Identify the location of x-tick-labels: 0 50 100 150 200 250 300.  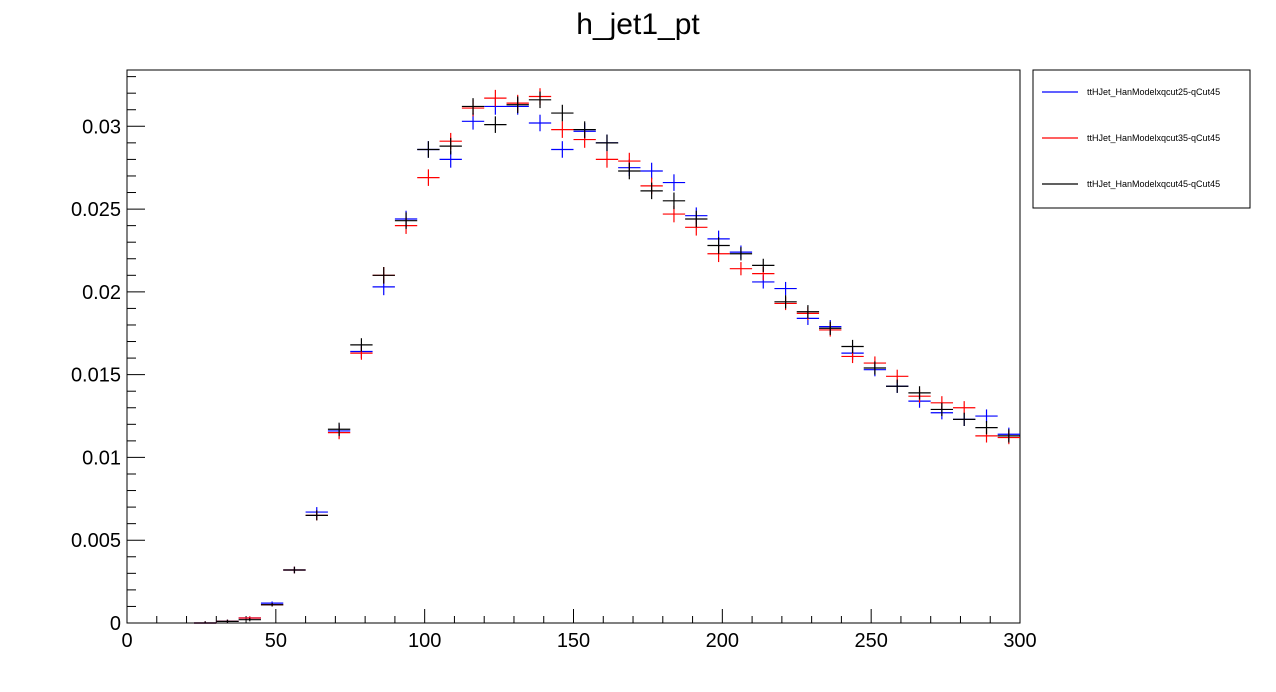
(578, 641).